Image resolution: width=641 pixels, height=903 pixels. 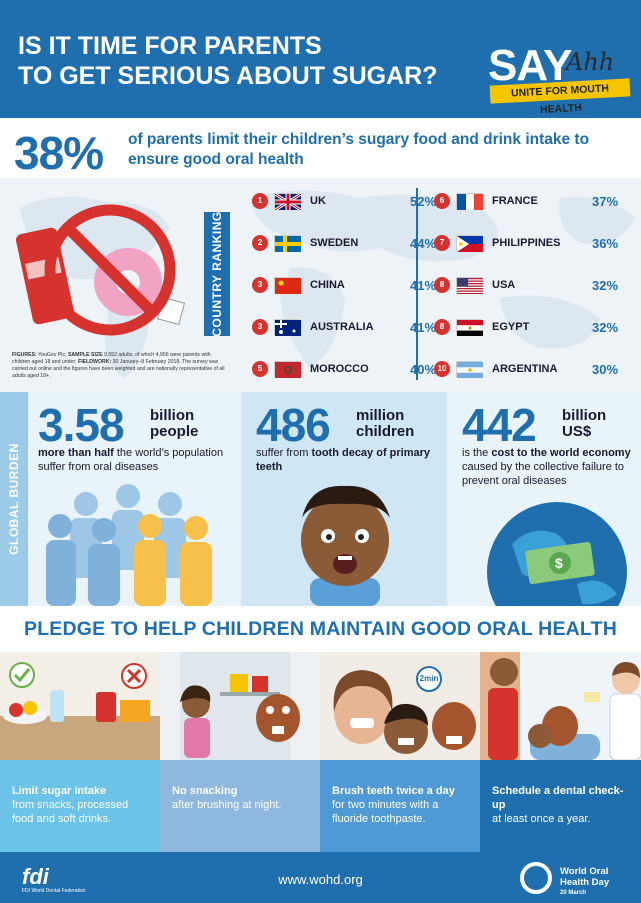 What do you see at coordinates (469, 285) in the screenshot?
I see `usa-flag-icon` at bounding box center [469, 285].